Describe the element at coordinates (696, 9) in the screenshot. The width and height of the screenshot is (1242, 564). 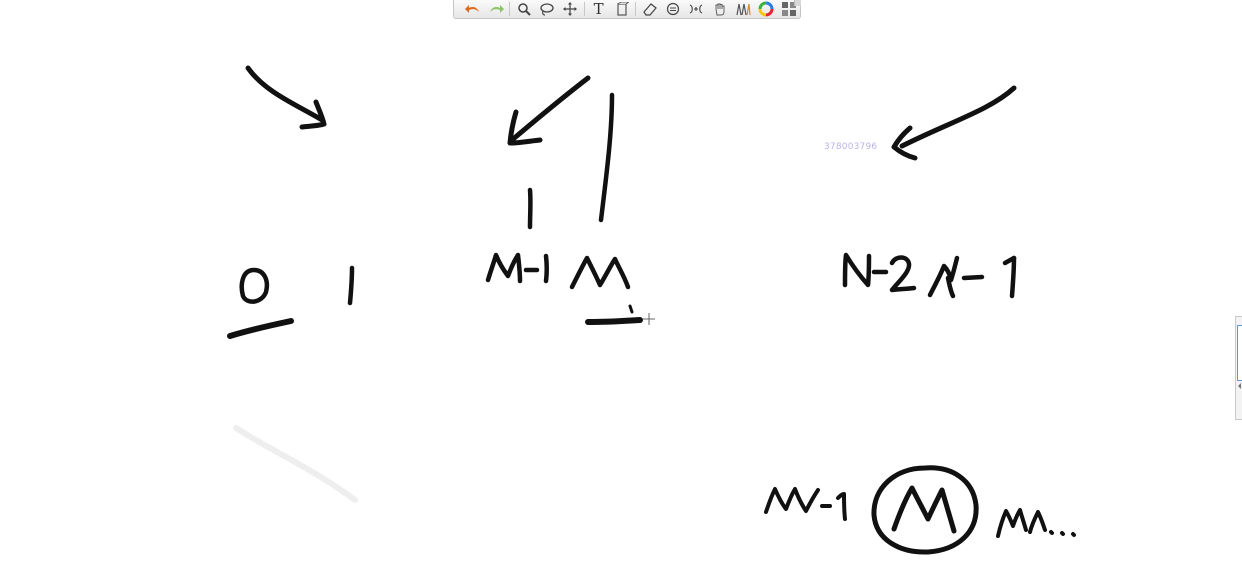
I see `ink-to-math-icon` at that location.